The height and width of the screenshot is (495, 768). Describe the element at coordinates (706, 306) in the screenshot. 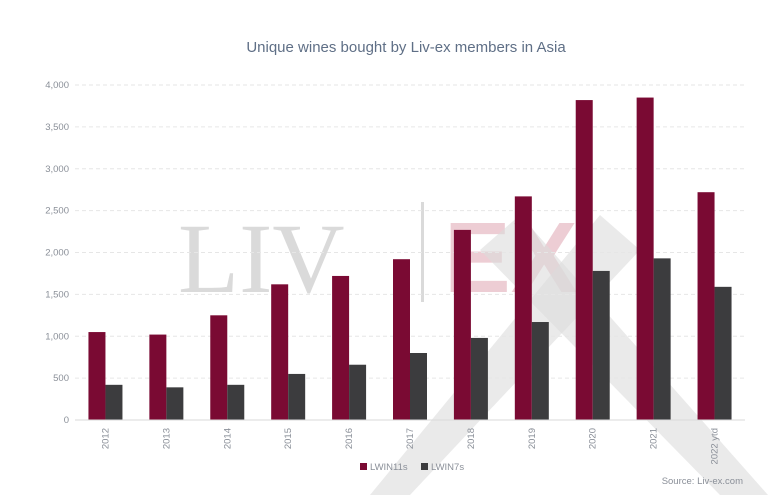

I see `bar-lwin11s-2022-ytd` at that location.